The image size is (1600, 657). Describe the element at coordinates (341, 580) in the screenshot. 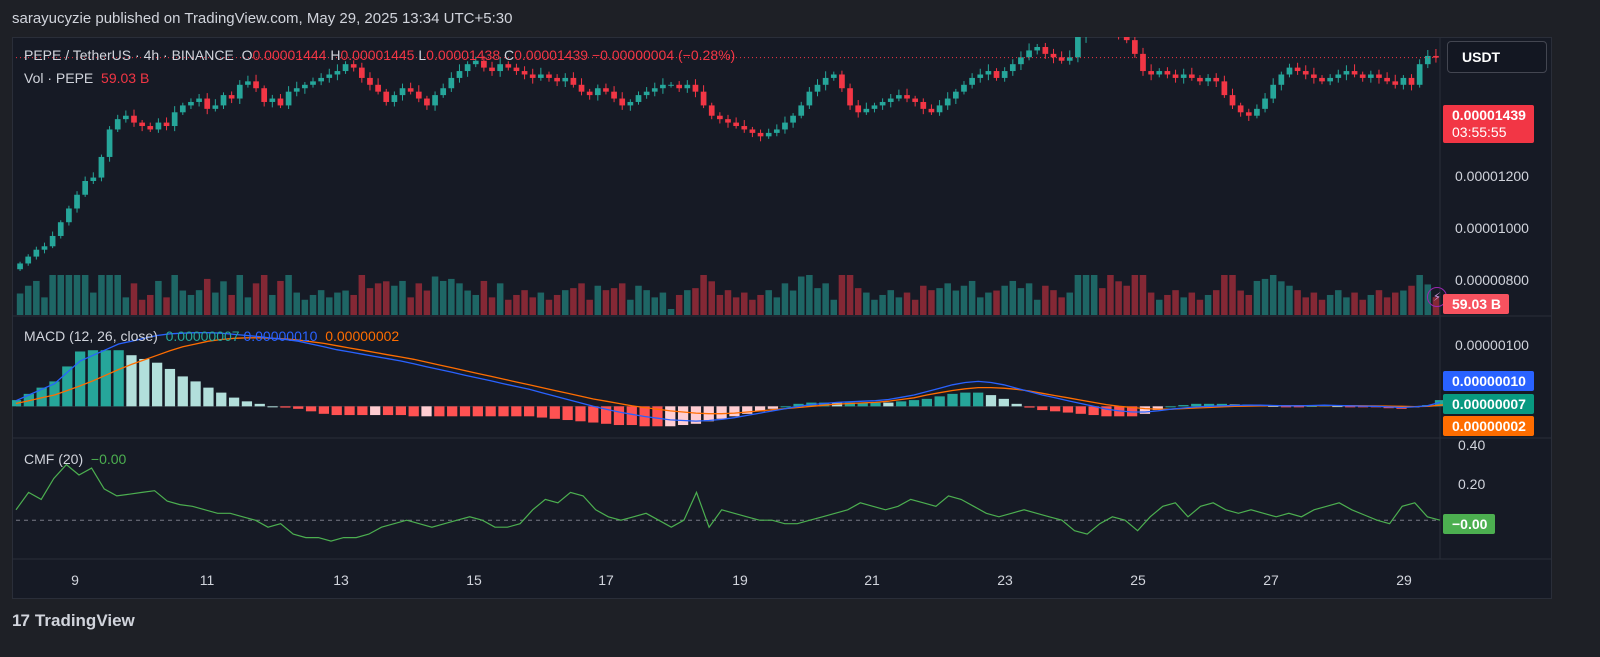

I see `time-tick: 13` at that location.